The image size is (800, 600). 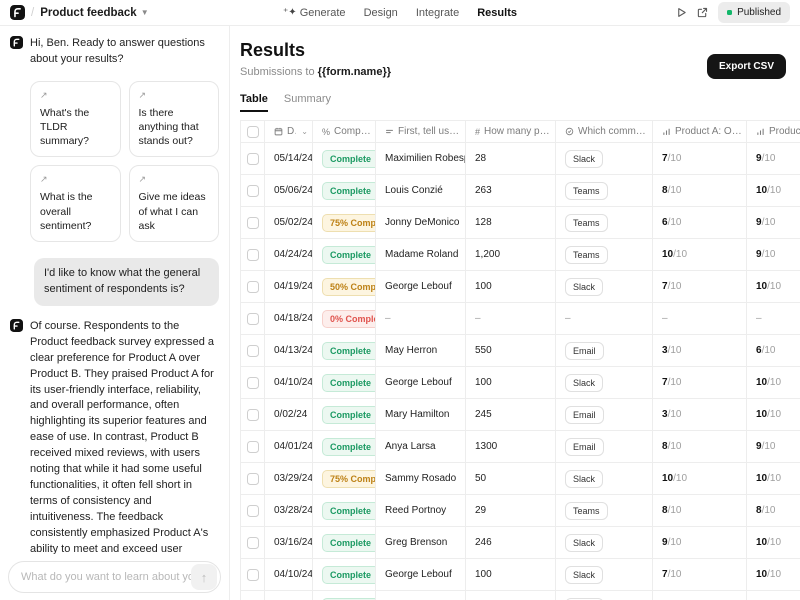 I want to click on cell-channel: Teams, so click(x=604, y=510).